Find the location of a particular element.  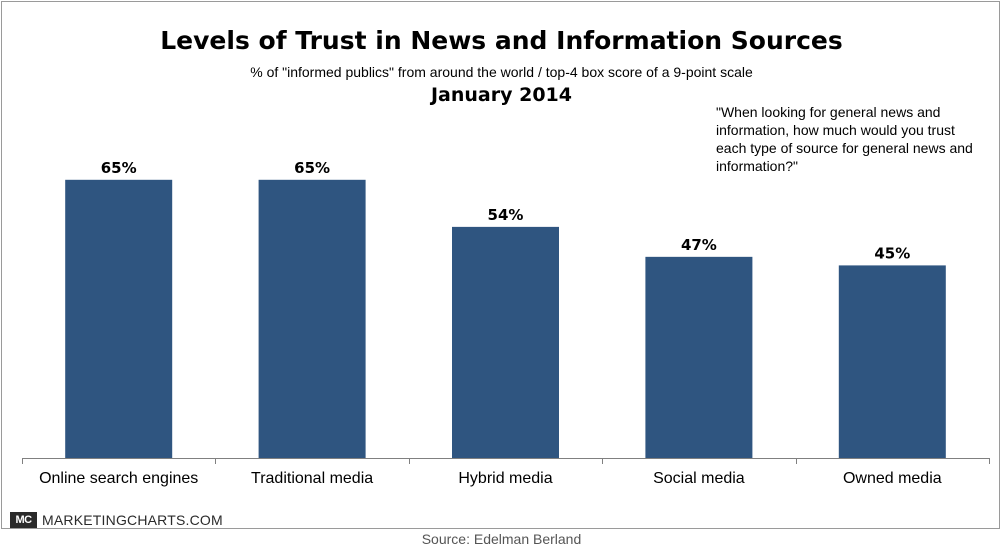

bar-value-label: 47% is located at coordinates (699, 245).